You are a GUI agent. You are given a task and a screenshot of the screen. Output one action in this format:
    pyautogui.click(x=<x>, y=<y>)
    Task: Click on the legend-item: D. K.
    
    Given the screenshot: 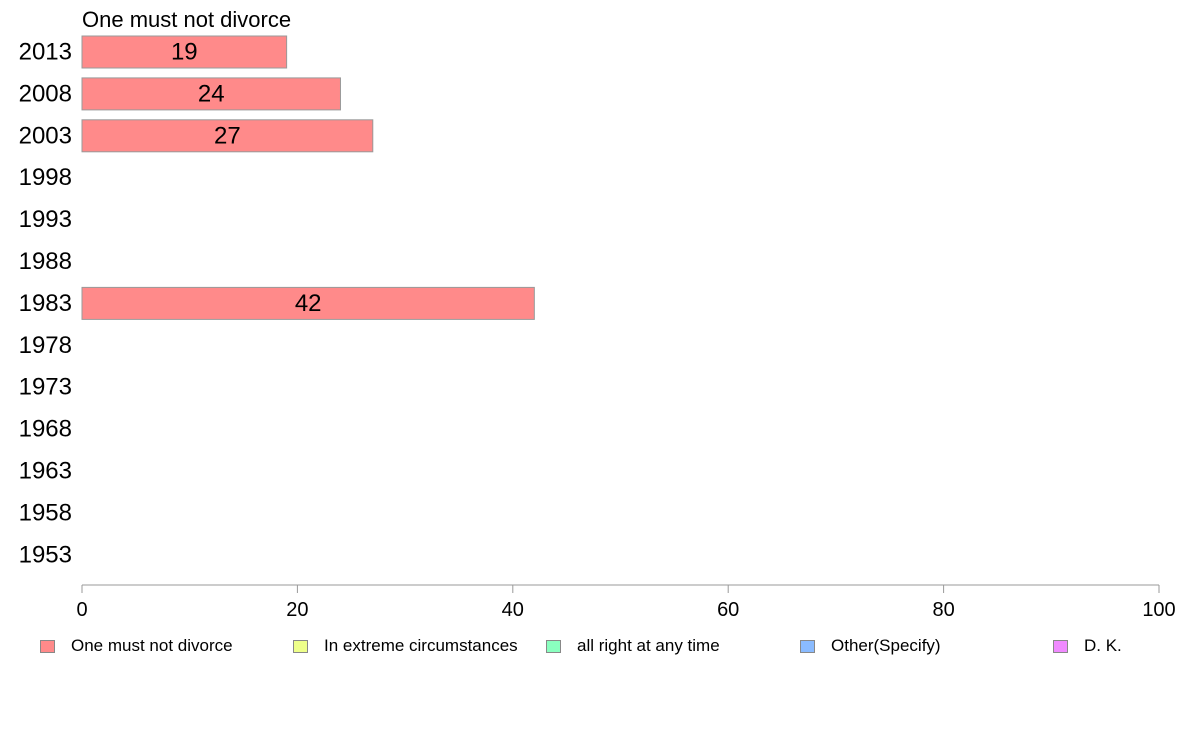 What is the action you would take?
    pyautogui.click(x=1087, y=646)
    